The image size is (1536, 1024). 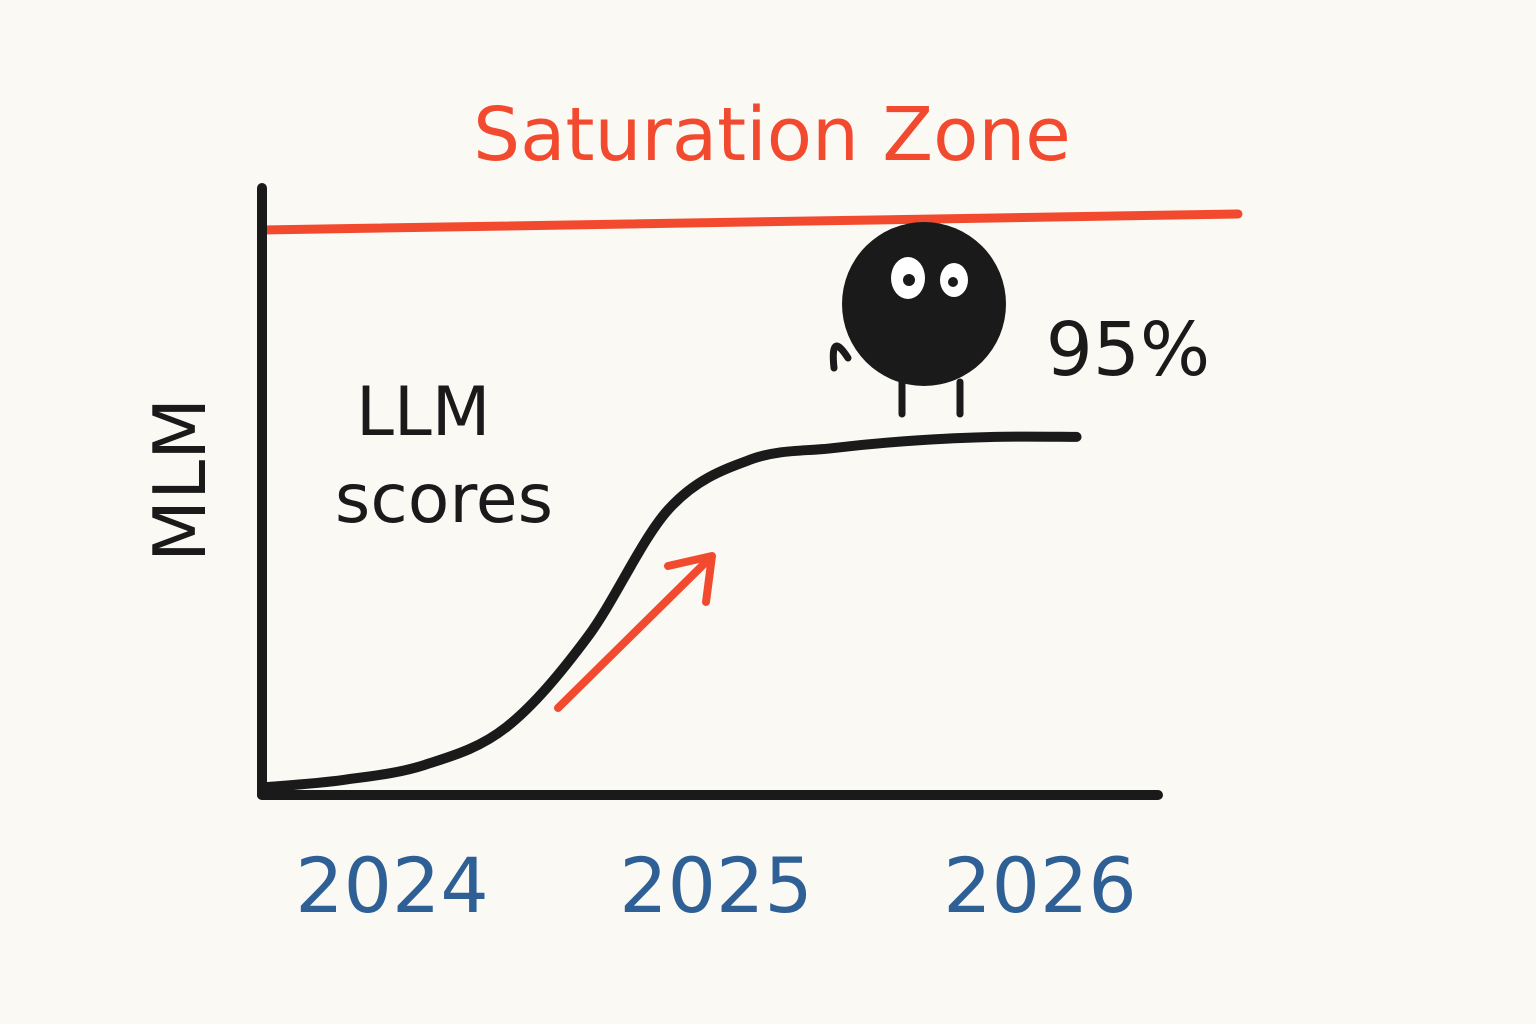 What do you see at coordinates (391, 885) in the screenshot?
I see `x-tick-label: 2024` at bounding box center [391, 885].